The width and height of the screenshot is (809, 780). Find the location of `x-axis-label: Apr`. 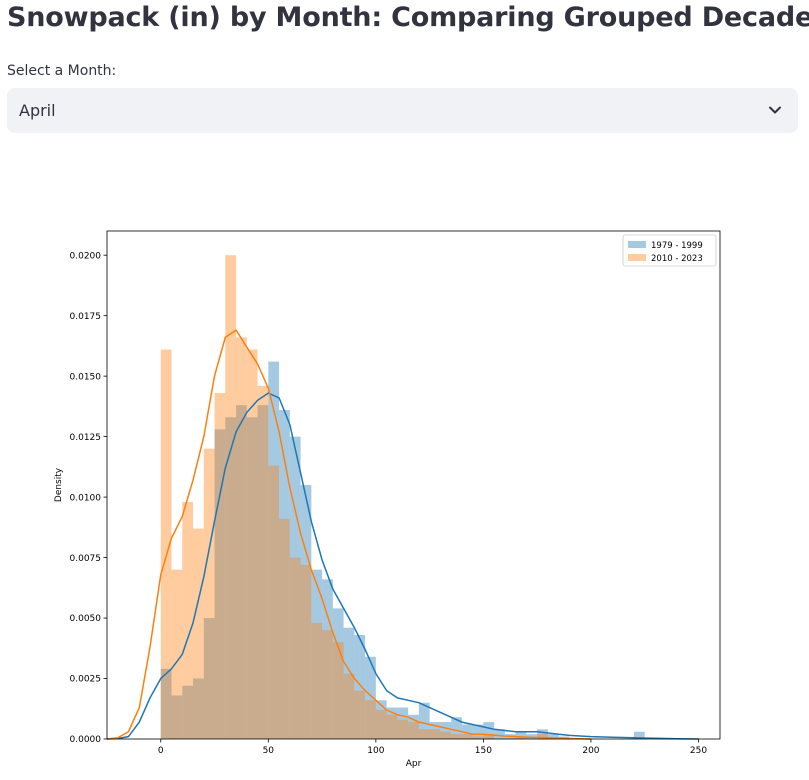

x-axis-label: Apr is located at coordinates (414, 764).